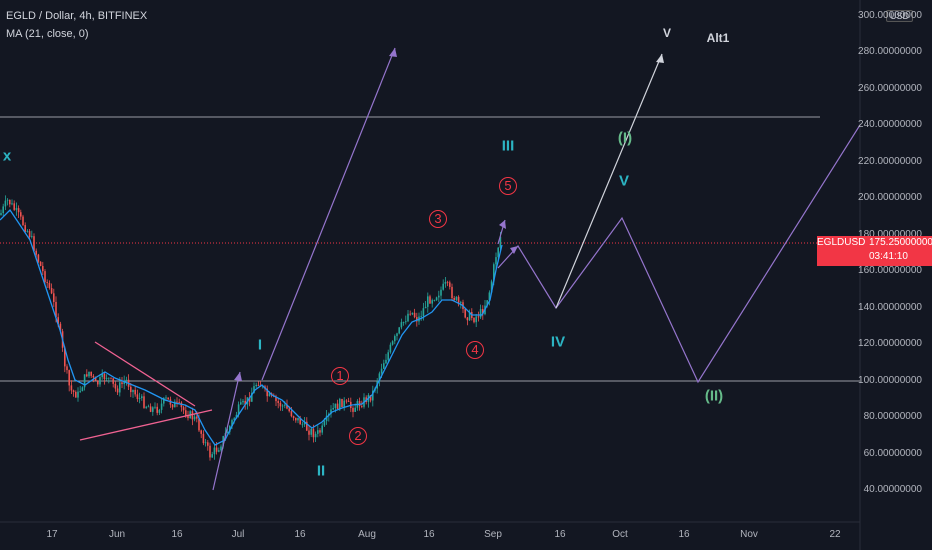 Image resolution: width=932 pixels, height=550 pixels. Describe the element at coordinates (358, 436) in the screenshot. I see `wave-label-2: 2` at that location.